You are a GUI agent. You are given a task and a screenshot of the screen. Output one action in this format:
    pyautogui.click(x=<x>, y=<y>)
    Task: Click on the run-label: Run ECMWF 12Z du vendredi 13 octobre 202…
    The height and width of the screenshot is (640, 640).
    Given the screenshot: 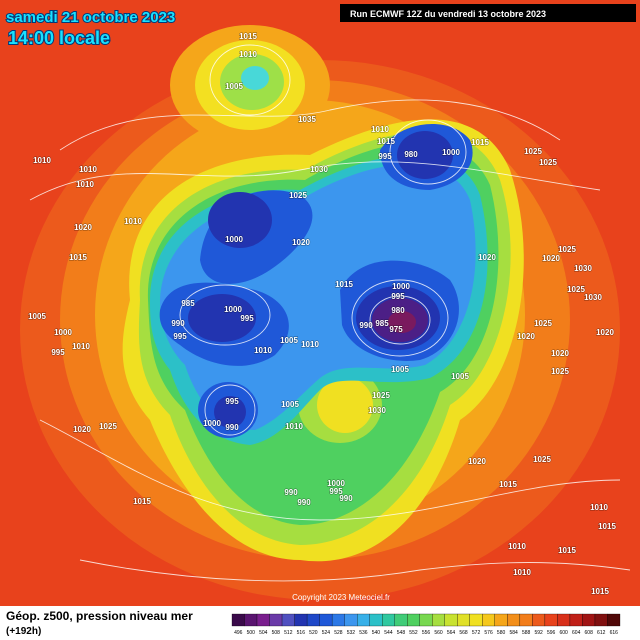 What is the action you would take?
    pyautogui.click(x=448, y=14)
    